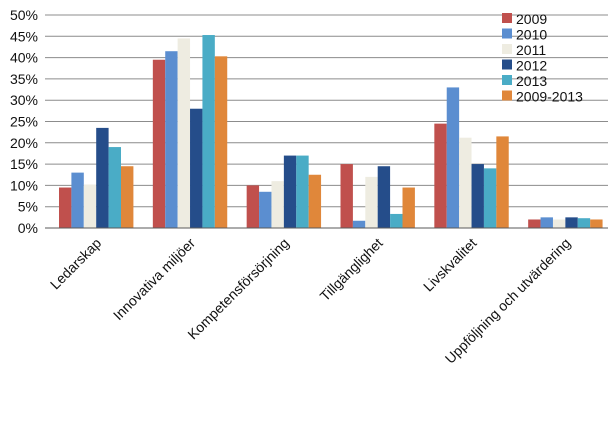  Describe the element at coordinates (351, 269) in the screenshot. I see `category-label: Tillgänglighet` at that location.